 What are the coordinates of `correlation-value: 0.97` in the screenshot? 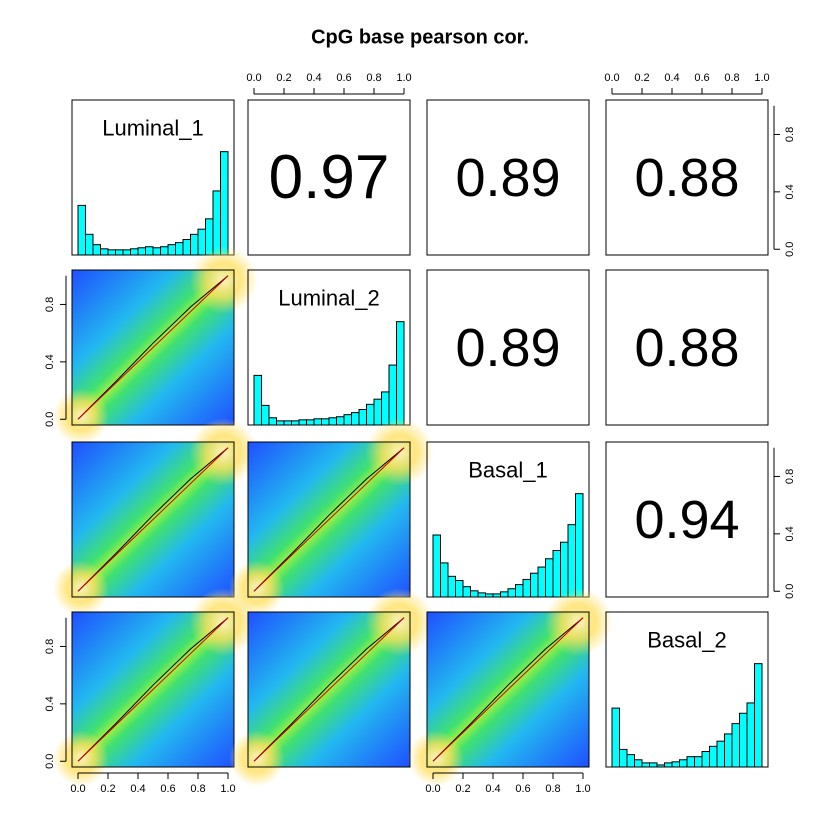 It's located at (329, 177).